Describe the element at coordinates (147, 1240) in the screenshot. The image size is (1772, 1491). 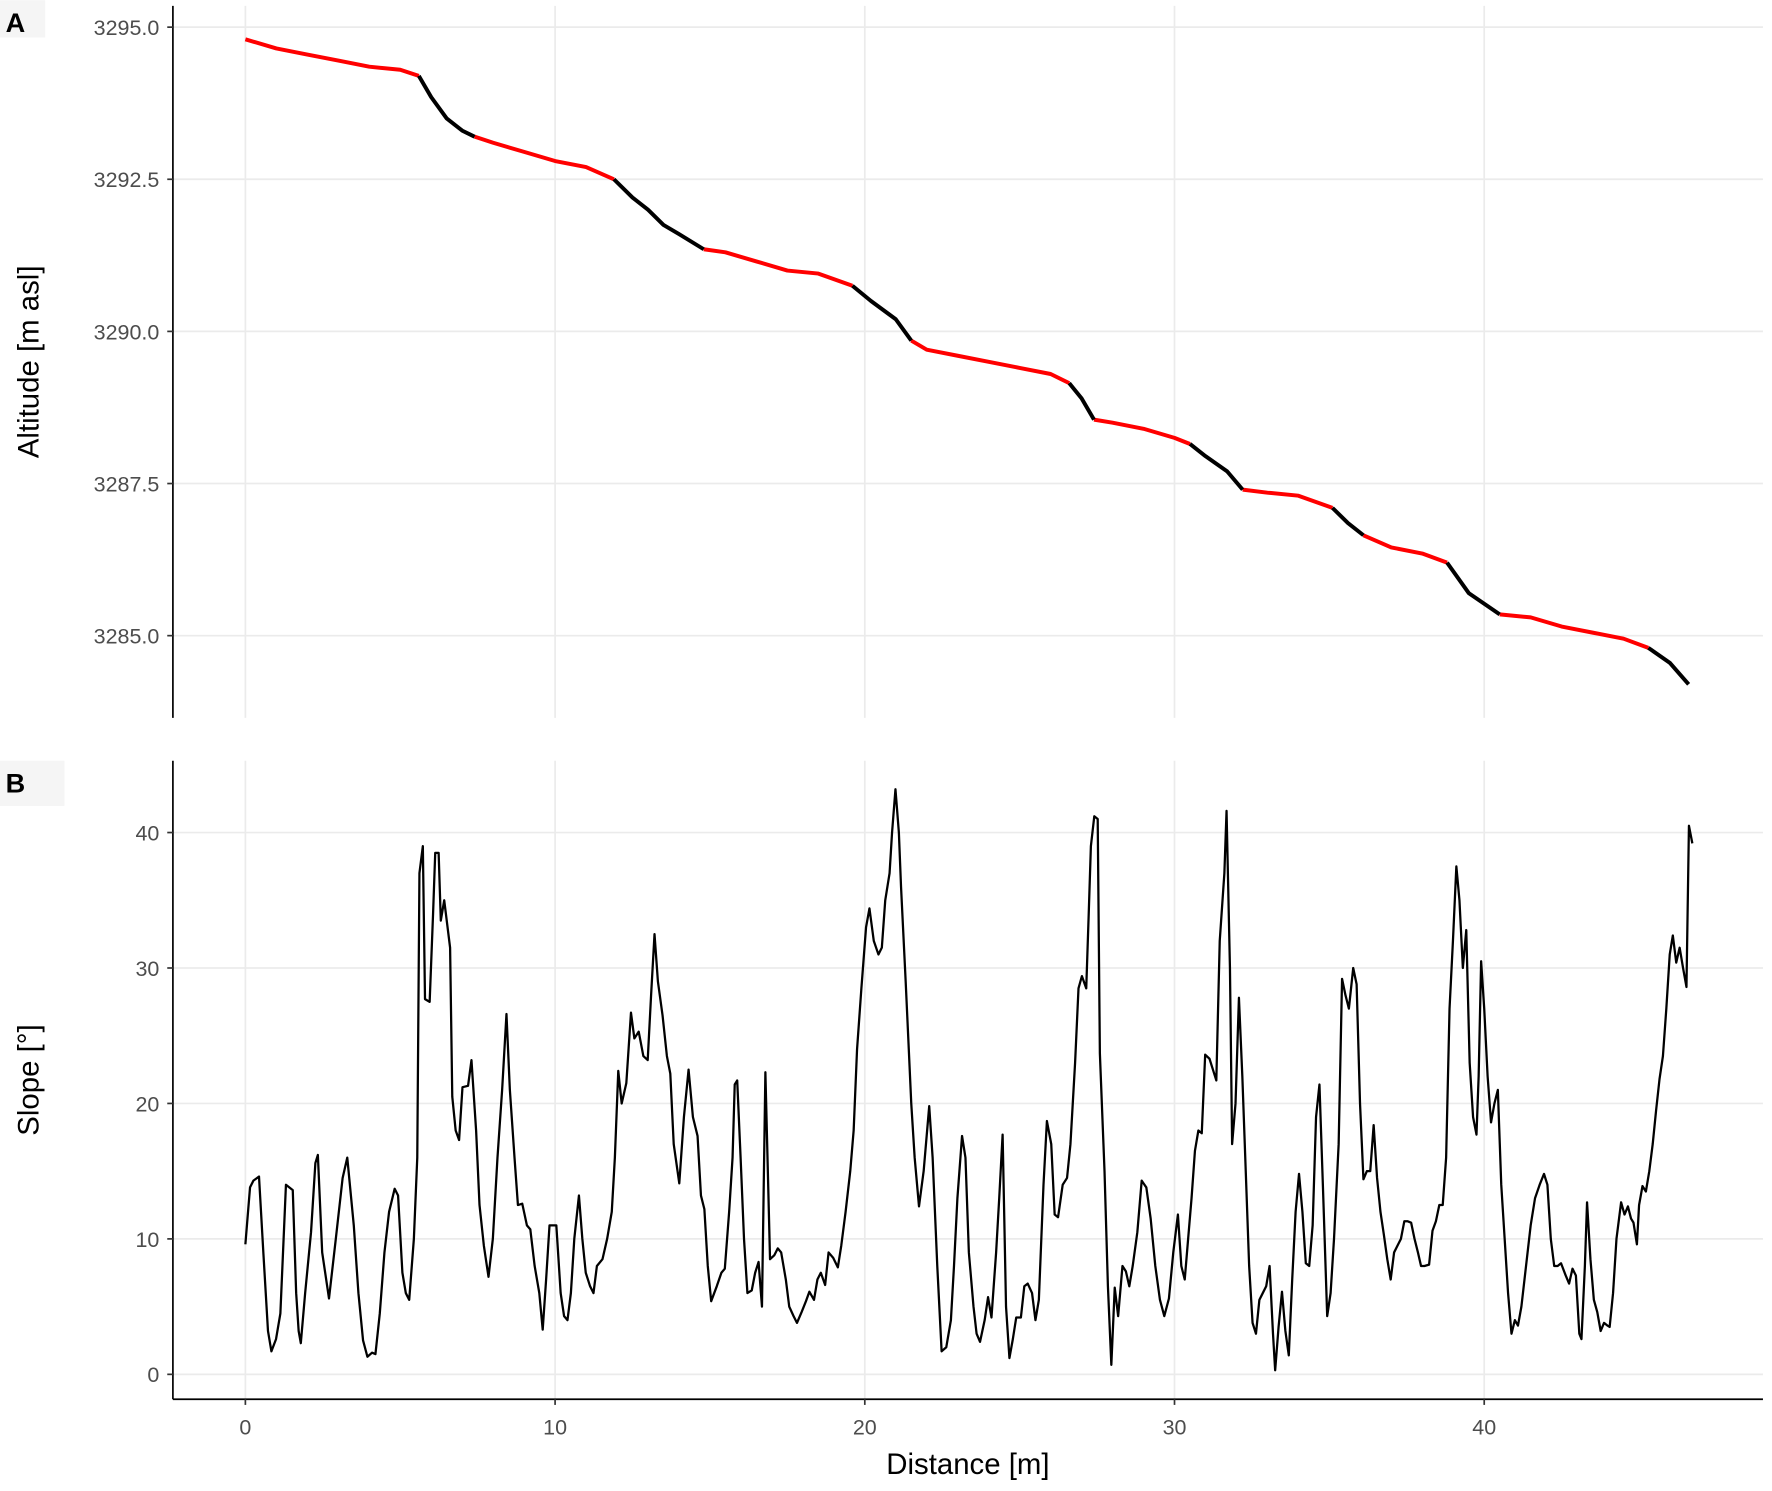
I see `y-tick-label: 10` at that location.